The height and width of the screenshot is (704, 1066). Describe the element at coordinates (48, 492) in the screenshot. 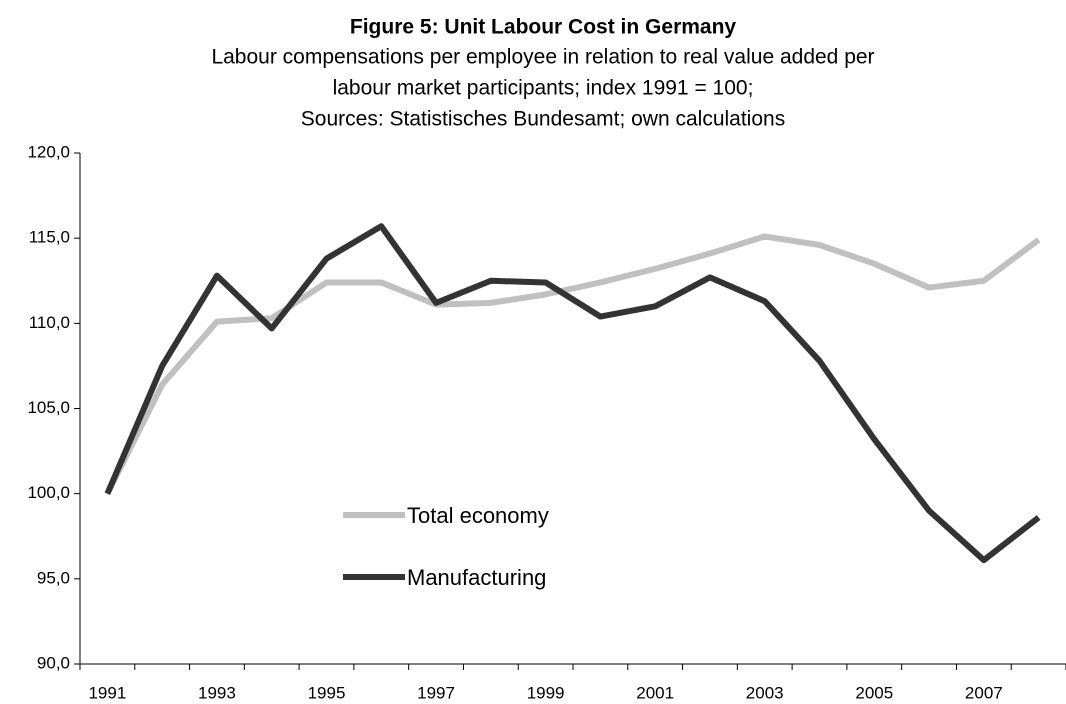

I see `y-tick-label: 100,0` at that location.